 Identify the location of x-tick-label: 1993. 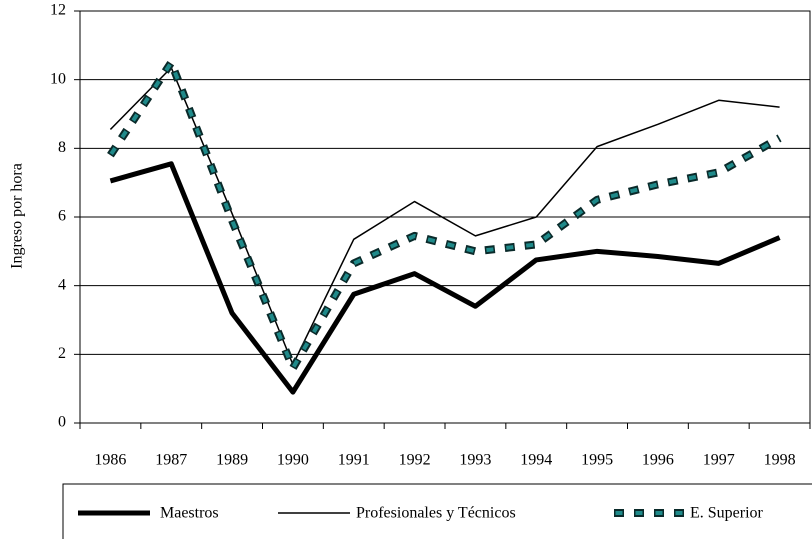
(475, 460).